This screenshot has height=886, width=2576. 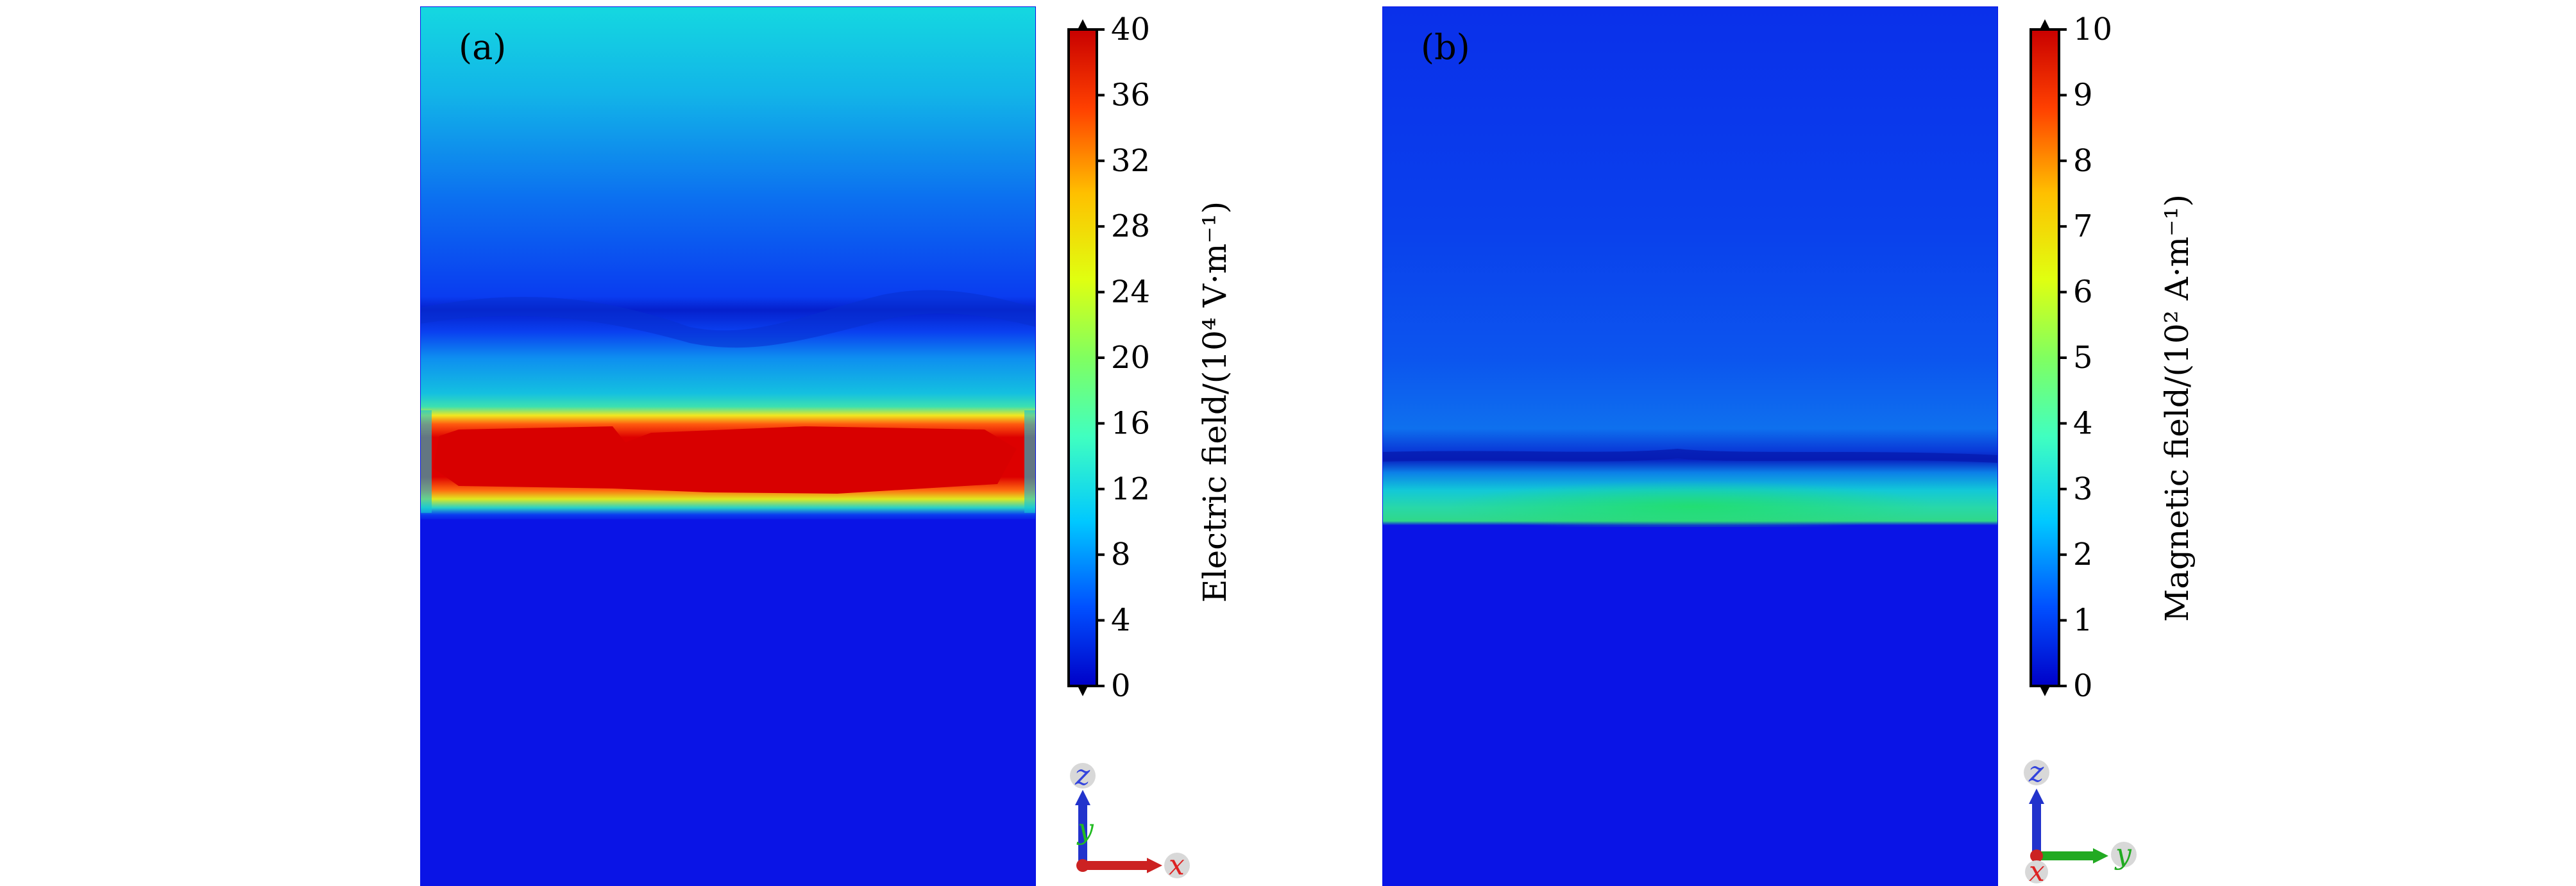 I want to click on magnetic-colorbar-tick-label: 10, so click(x=2092, y=29).